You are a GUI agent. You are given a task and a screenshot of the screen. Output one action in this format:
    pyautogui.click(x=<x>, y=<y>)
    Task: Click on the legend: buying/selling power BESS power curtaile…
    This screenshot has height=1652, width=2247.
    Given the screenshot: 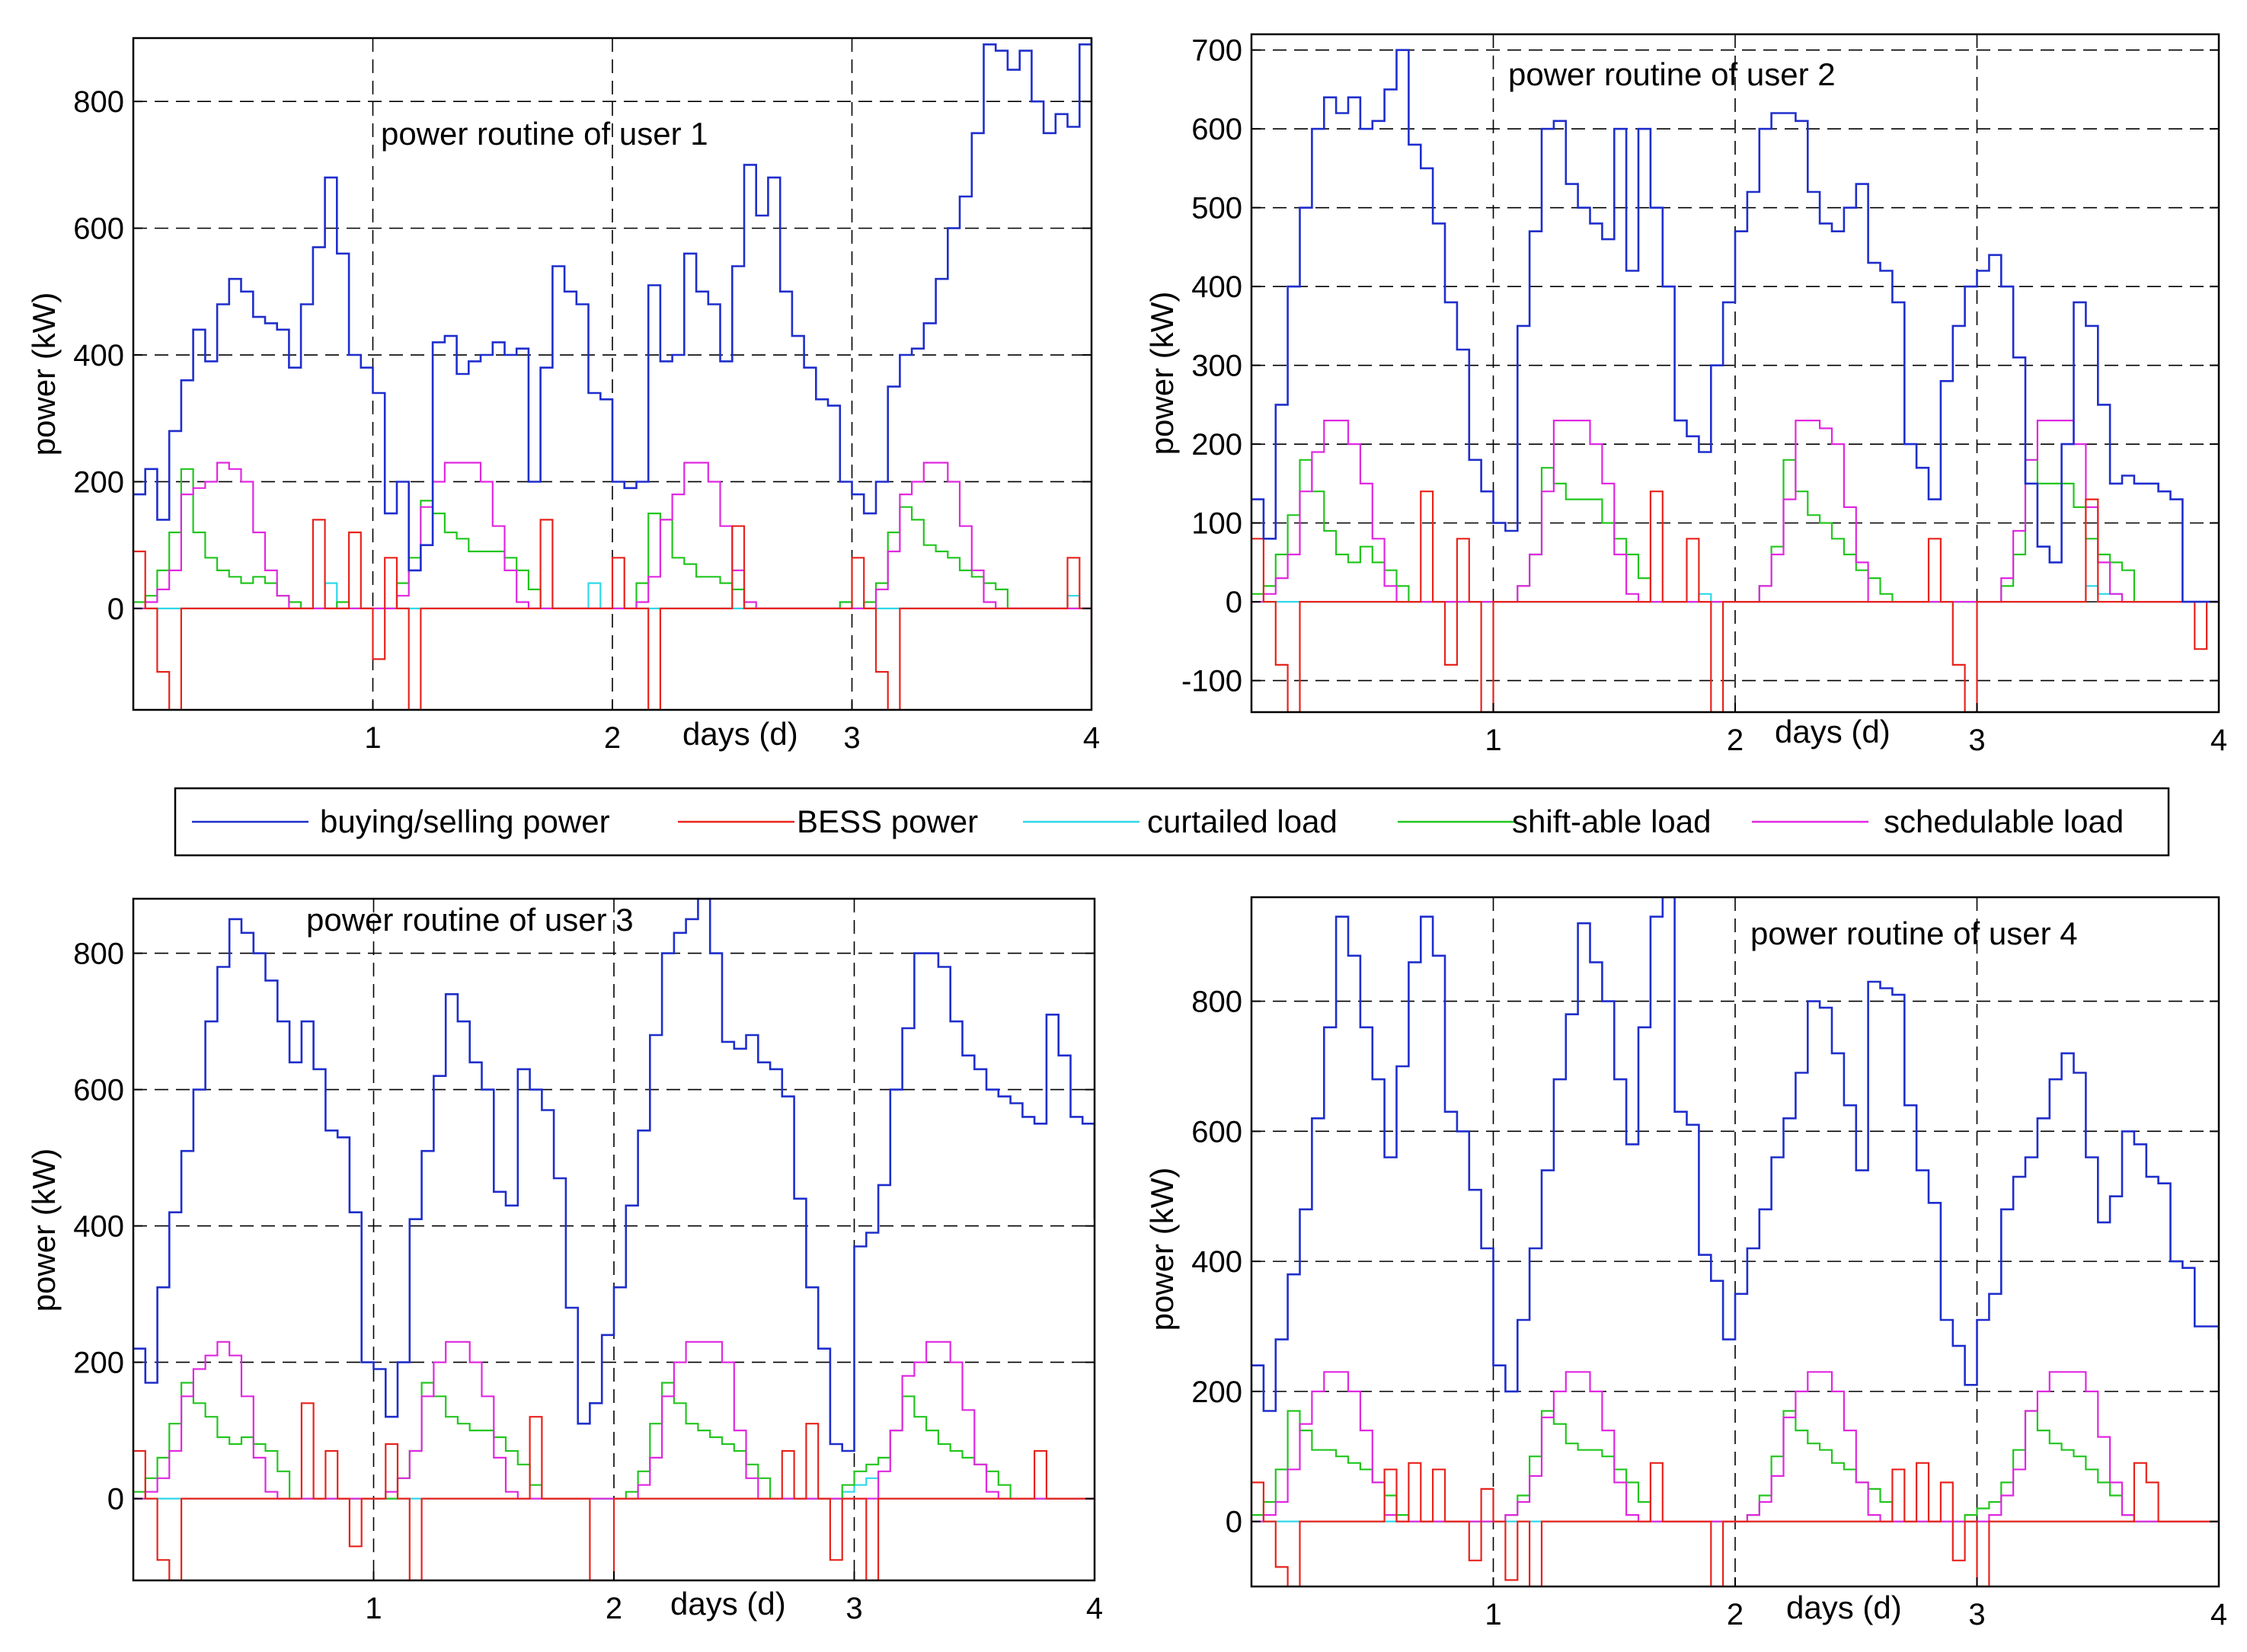 What is the action you would take?
    pyautogui.click(x=1172, y=822)
    